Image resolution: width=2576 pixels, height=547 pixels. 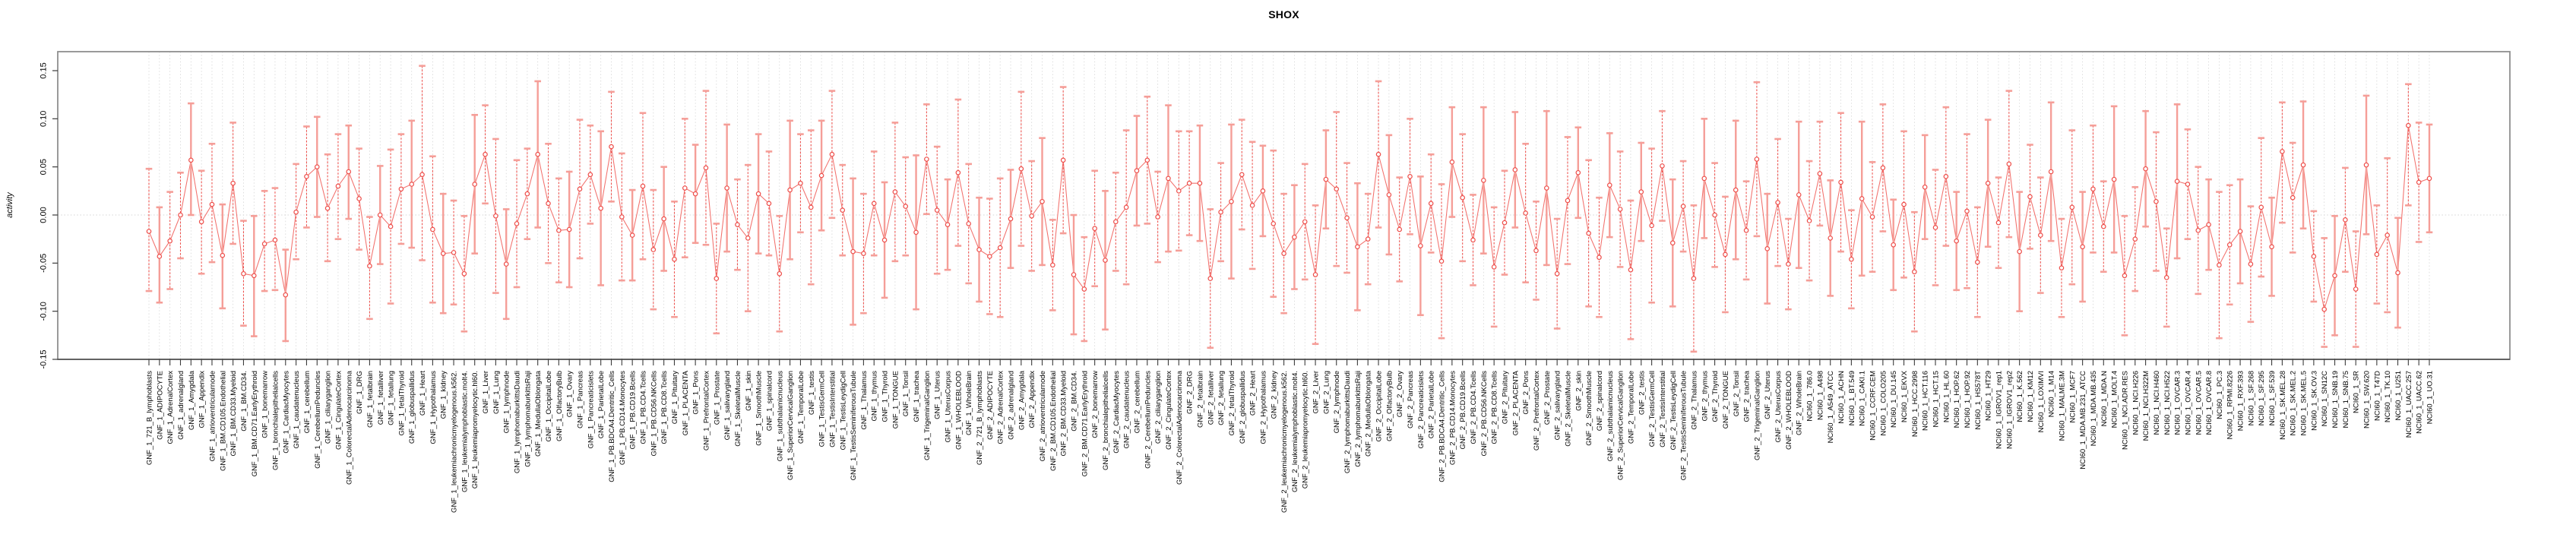 I want to click on x-tick-label: GNF_2_Amygdala, so click(x=1022, y=400).